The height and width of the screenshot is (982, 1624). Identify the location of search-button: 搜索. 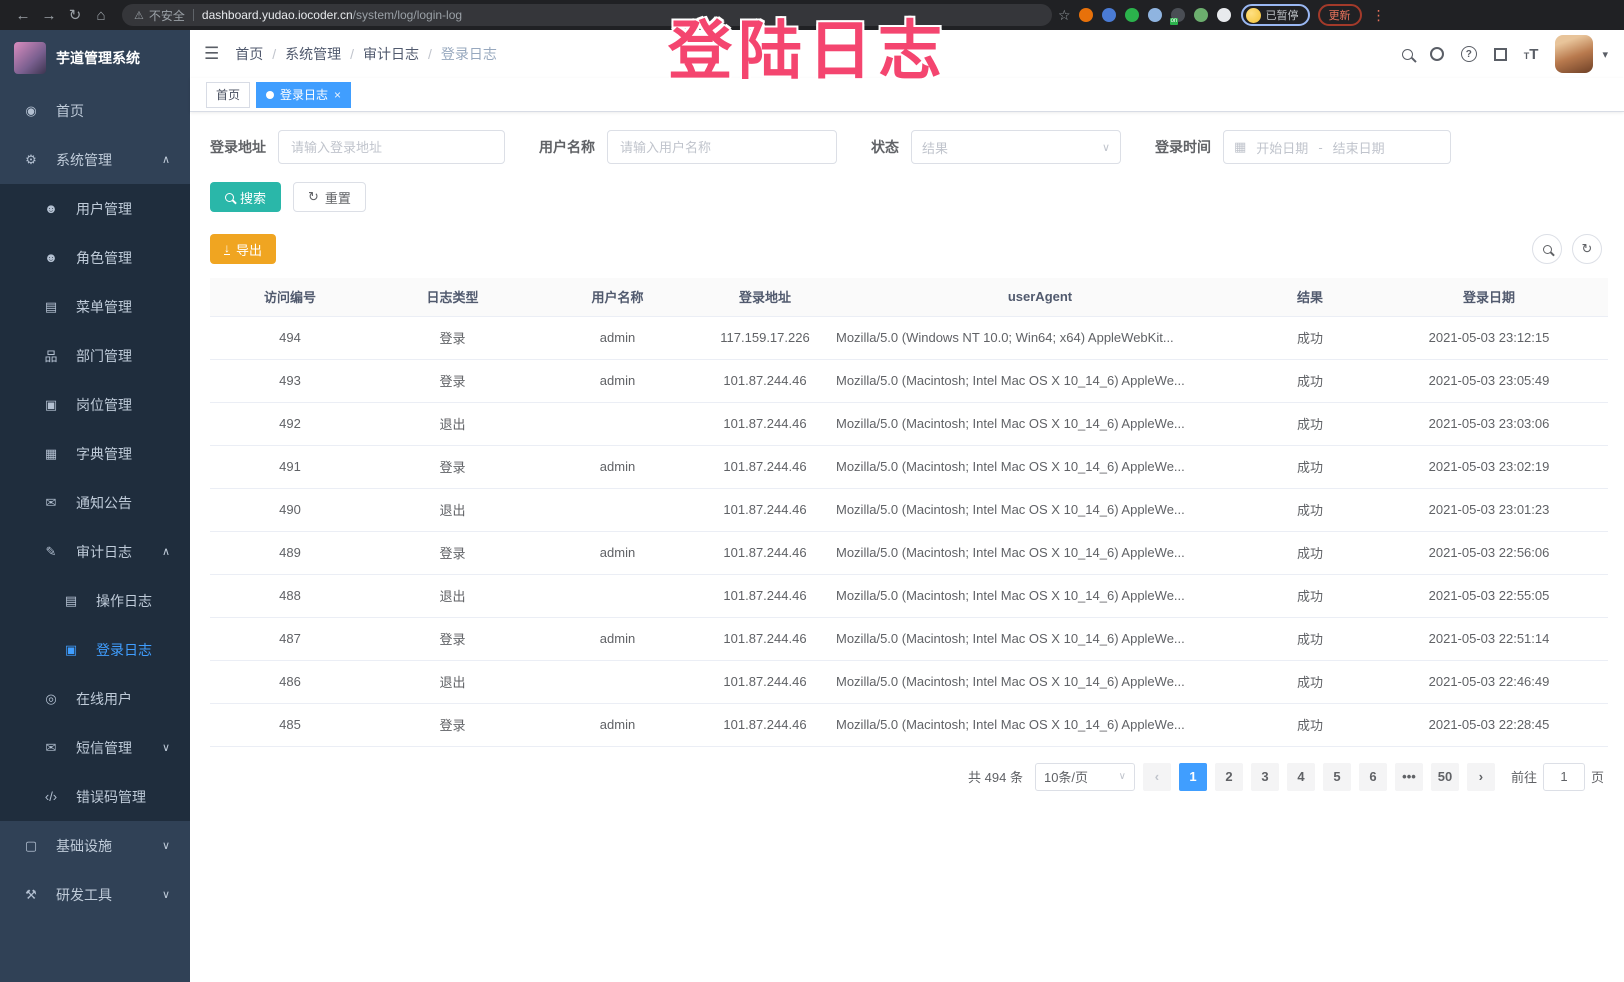
(246, 197).